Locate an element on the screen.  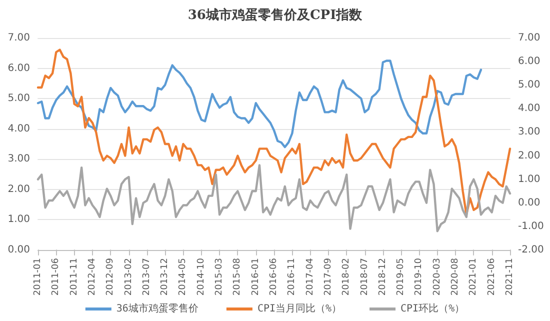
y-tick-label: 4.00 is located at coordinates (19, 128).